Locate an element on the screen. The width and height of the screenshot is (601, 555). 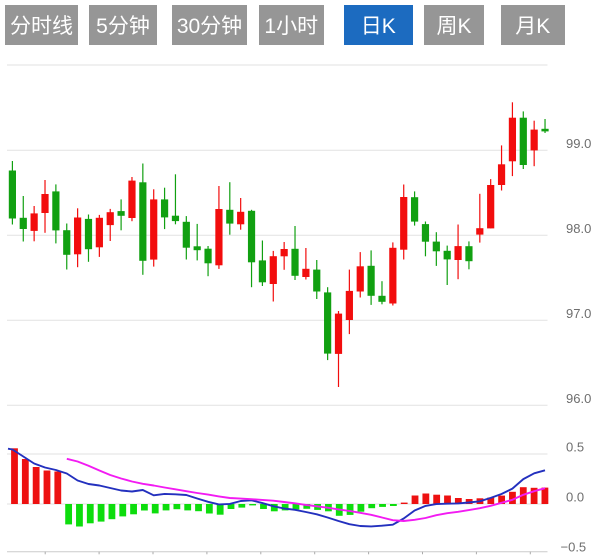
svg-text: 96.0 is located at coordinates (578, 398).